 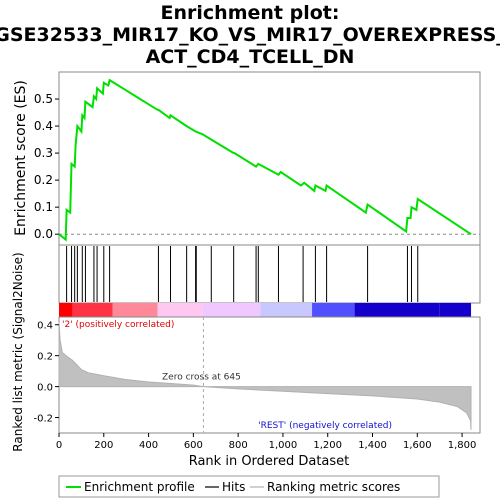 What do you see at coordinates (43, 207) in the screenshot?
I see `es-y-tick-label: 0.1` at bounding box center [43, 207].